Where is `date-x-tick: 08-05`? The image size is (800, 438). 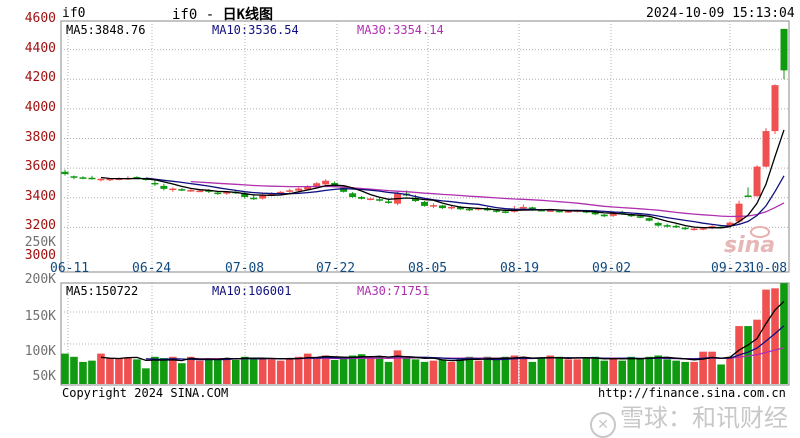
date-x-tick: 08-05 is located at coordinates (428, 268).